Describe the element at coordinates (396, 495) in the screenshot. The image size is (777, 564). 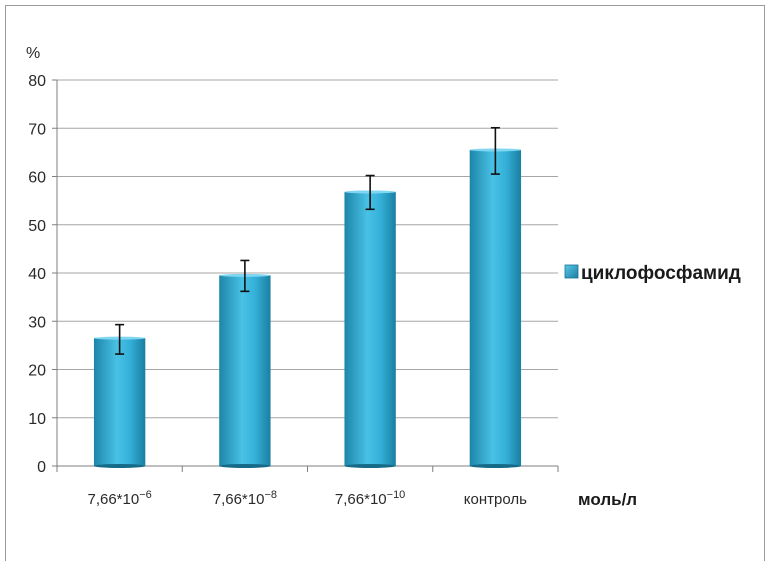
I see `x-tick-exponent: −10` at that location.